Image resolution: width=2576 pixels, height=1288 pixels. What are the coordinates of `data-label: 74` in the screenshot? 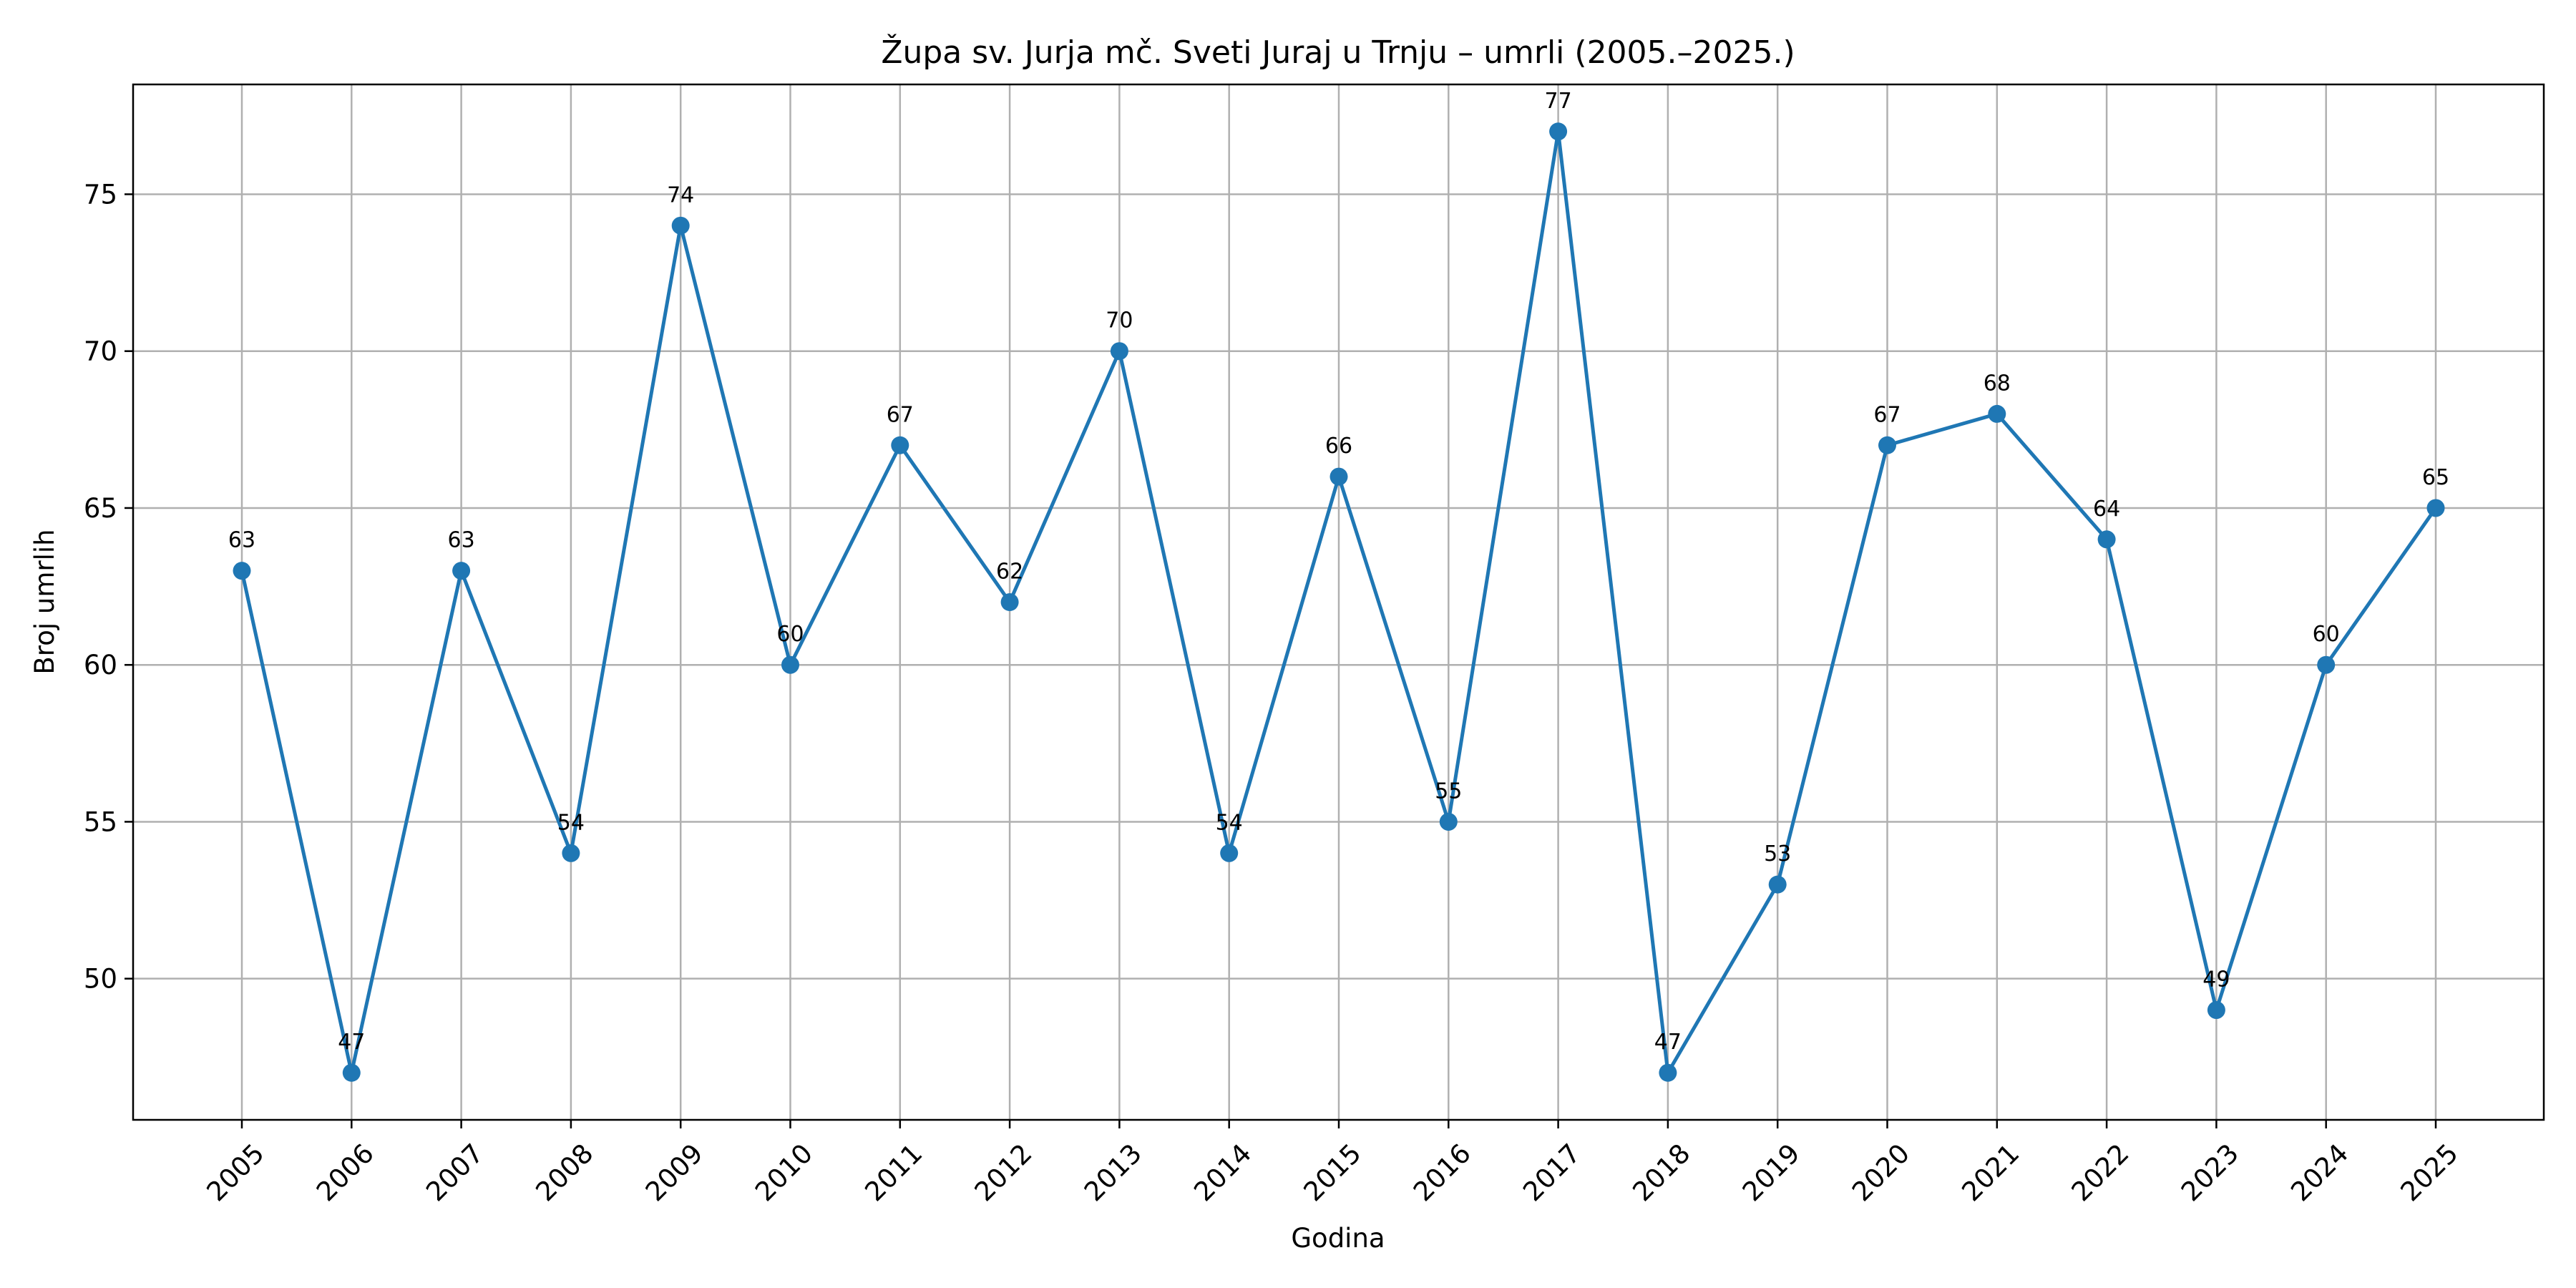 It's located at (680, 195).